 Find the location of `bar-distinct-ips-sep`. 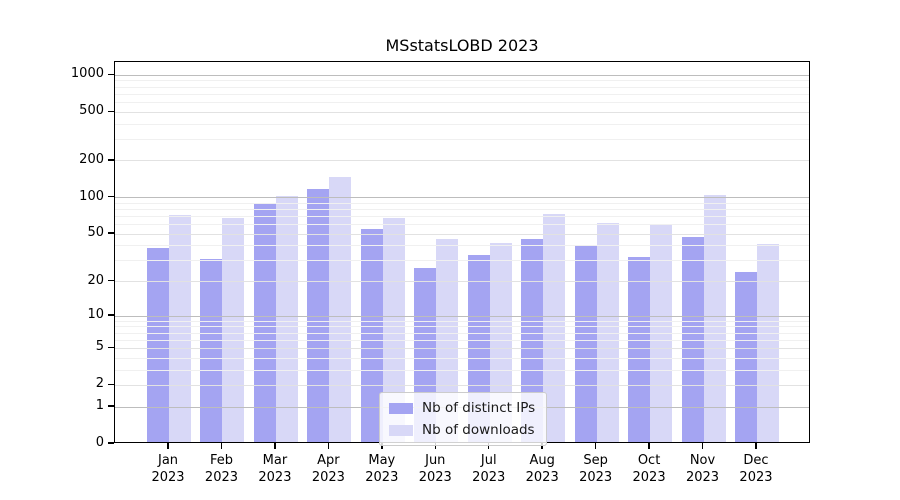

bar-distinct-ips-sep is located at coordinates (585, 343).